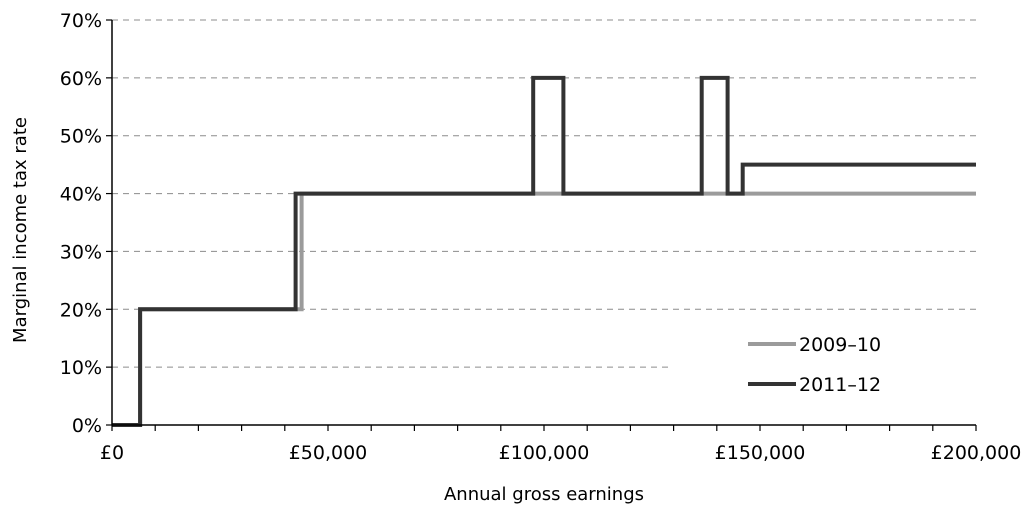 This screenshot has width=1032, height=513. What do you see at coordinates (760, 453) in the screenshot?
I see `x-tick-label: £150,000` at bounding box center [760, 453].